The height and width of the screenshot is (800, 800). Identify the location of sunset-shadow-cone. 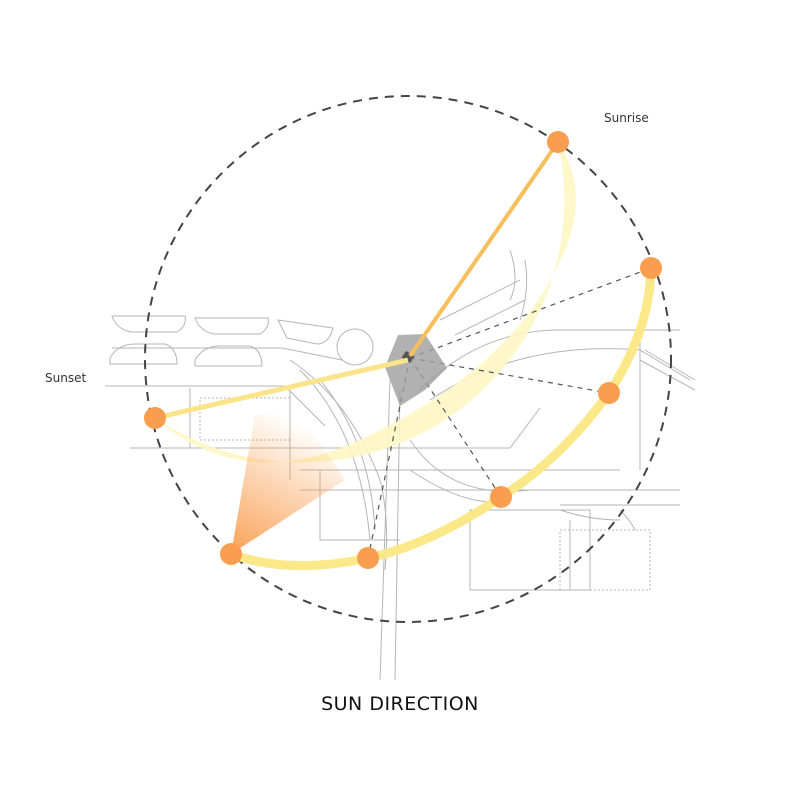
(288, 483).